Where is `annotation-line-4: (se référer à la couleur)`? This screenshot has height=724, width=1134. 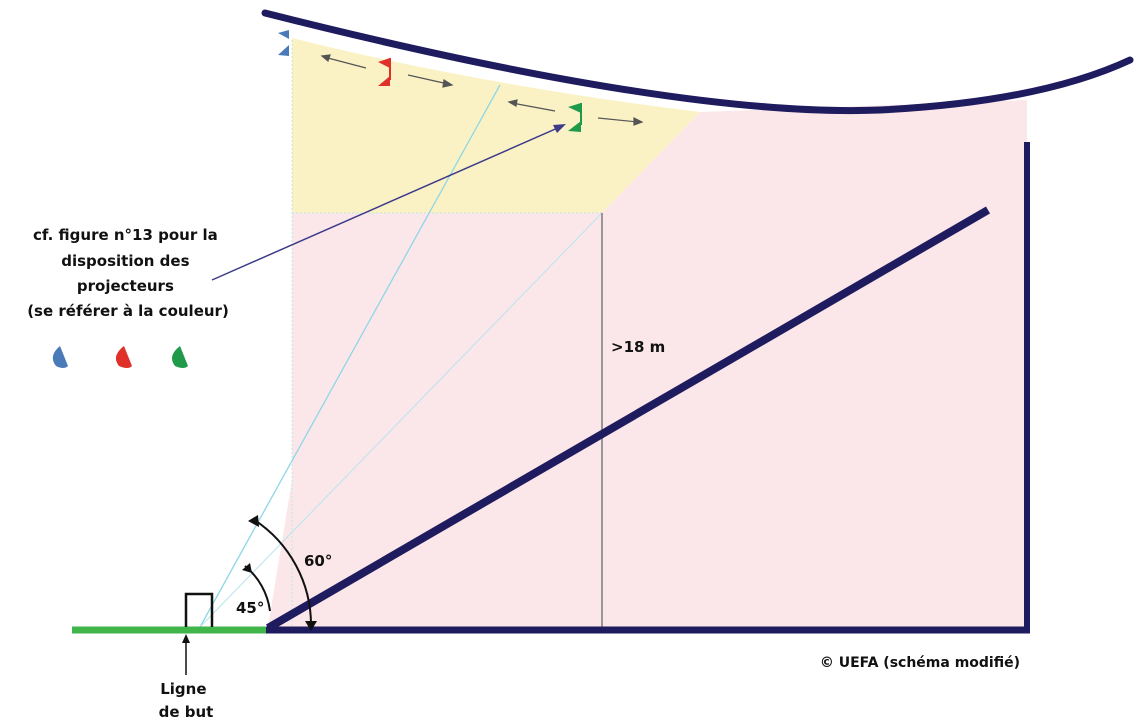 annotation-line-4: (se référer à la couleur) is located at coordinates (128, 311).